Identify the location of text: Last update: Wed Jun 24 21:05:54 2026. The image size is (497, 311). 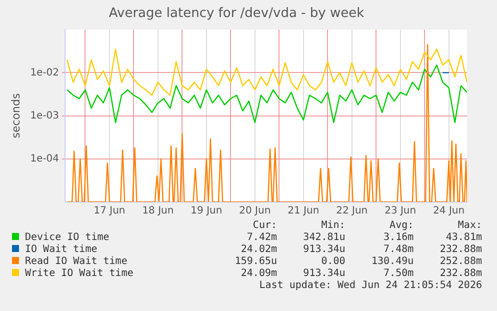
(370, 285).